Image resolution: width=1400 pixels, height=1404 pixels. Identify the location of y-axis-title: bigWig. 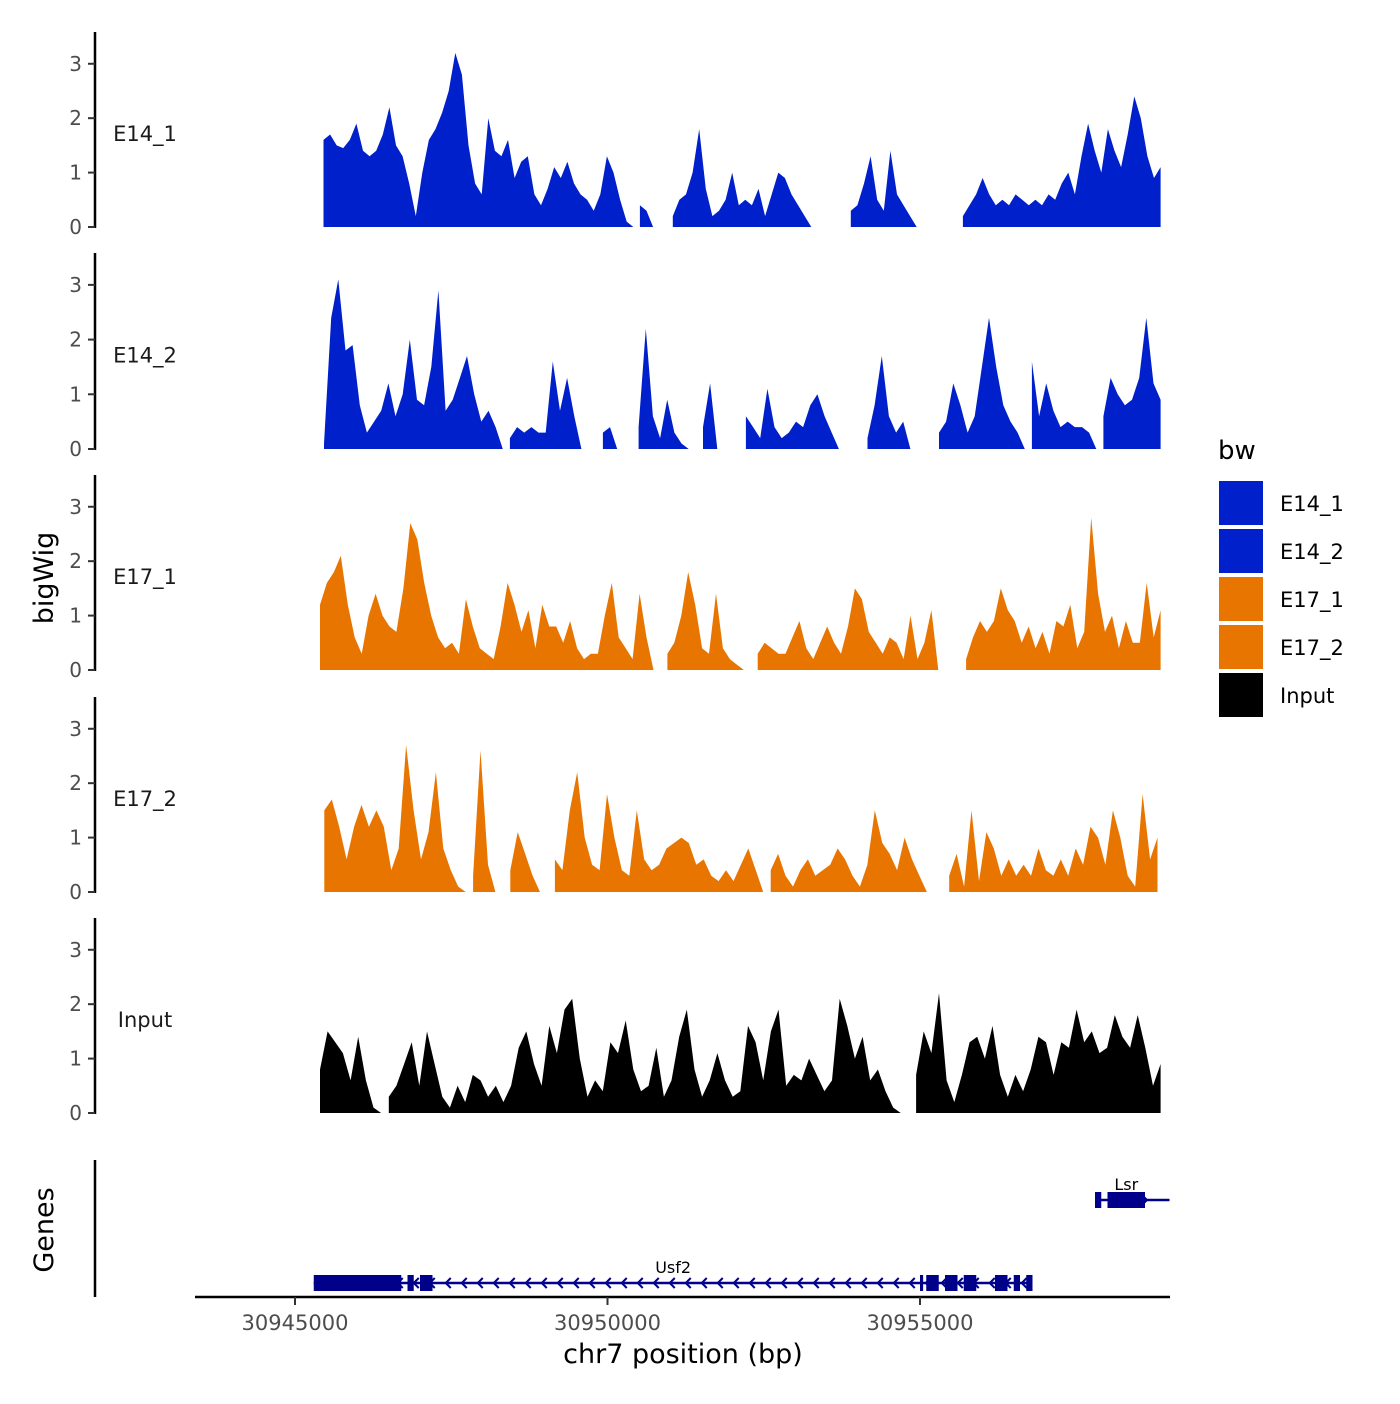
(44, 578).